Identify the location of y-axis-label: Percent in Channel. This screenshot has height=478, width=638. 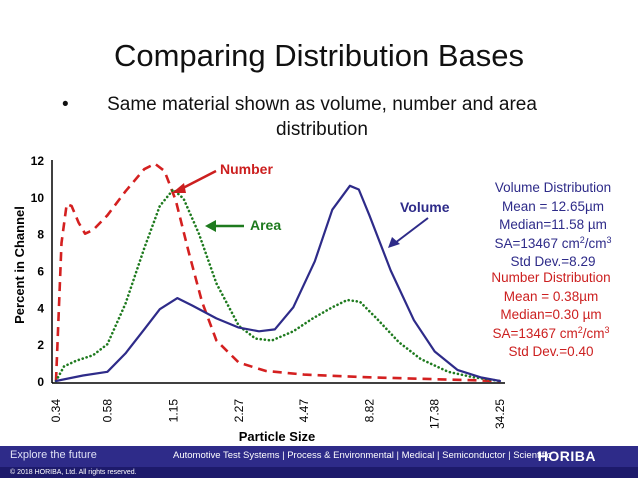
(19, 265).